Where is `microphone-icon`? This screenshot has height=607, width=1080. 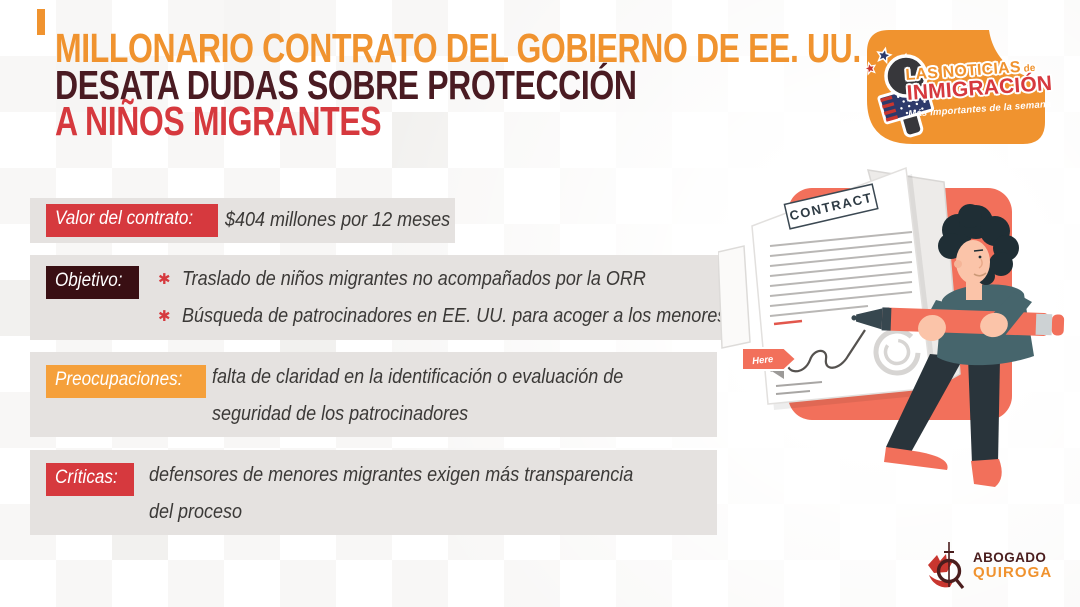 microphone-icon is located at coordinates (906, 96).